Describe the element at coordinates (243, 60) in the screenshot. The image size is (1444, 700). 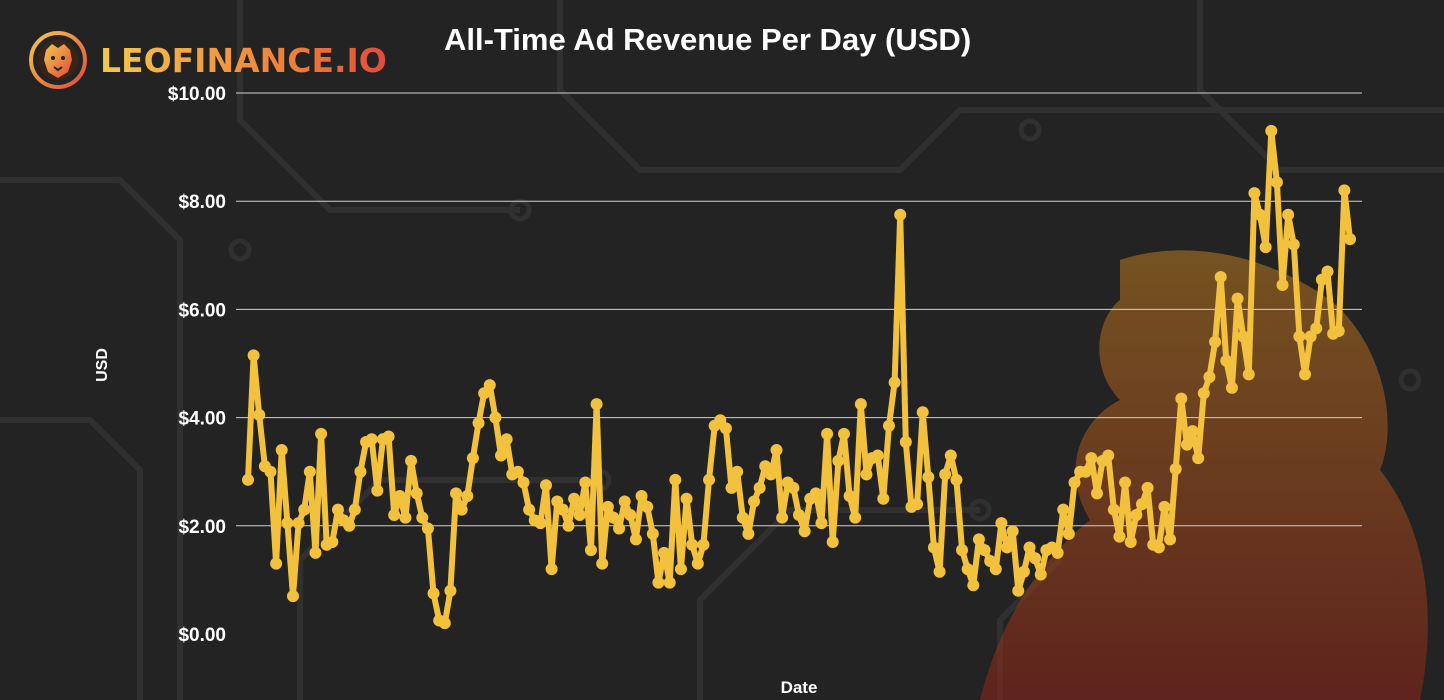
I see `brand-name: LEOFINANCE.IO` at that location.